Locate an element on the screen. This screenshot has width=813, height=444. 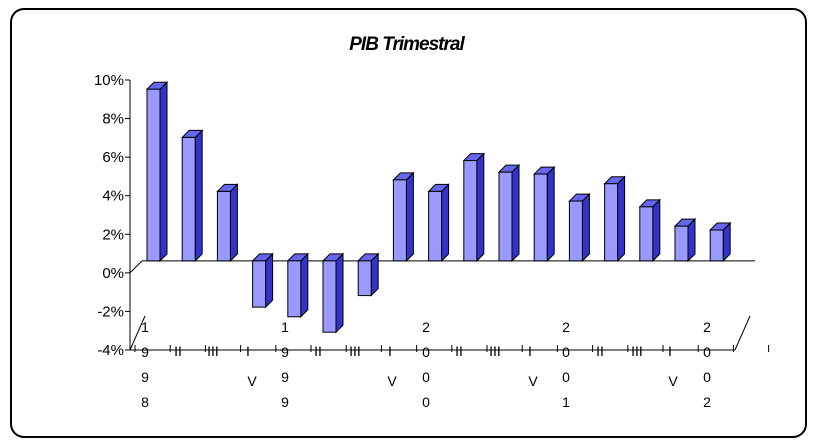
chart-title: PIB Trimestral is located at coordinates (406, 44).